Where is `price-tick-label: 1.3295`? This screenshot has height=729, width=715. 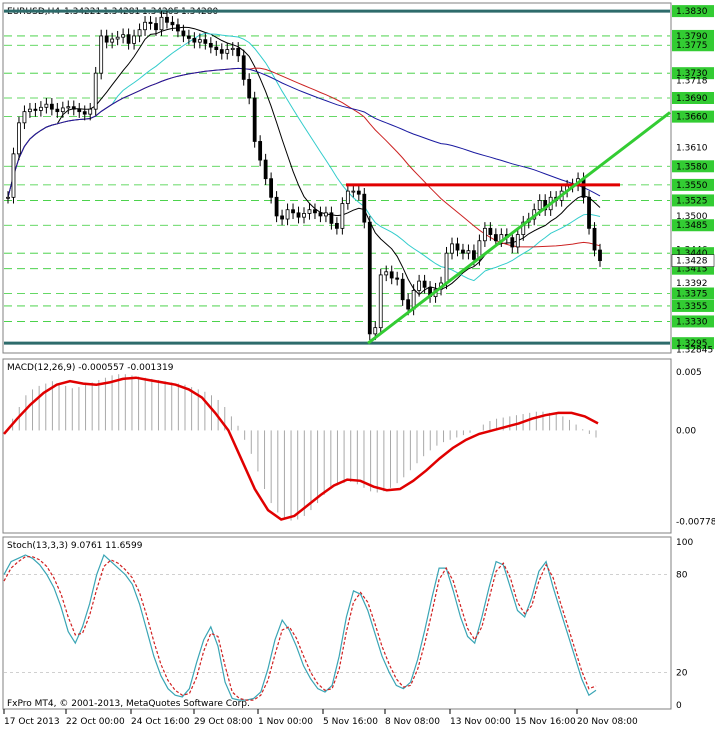 price-tick-label: 1.3295 is located at coordinates (692, 344).